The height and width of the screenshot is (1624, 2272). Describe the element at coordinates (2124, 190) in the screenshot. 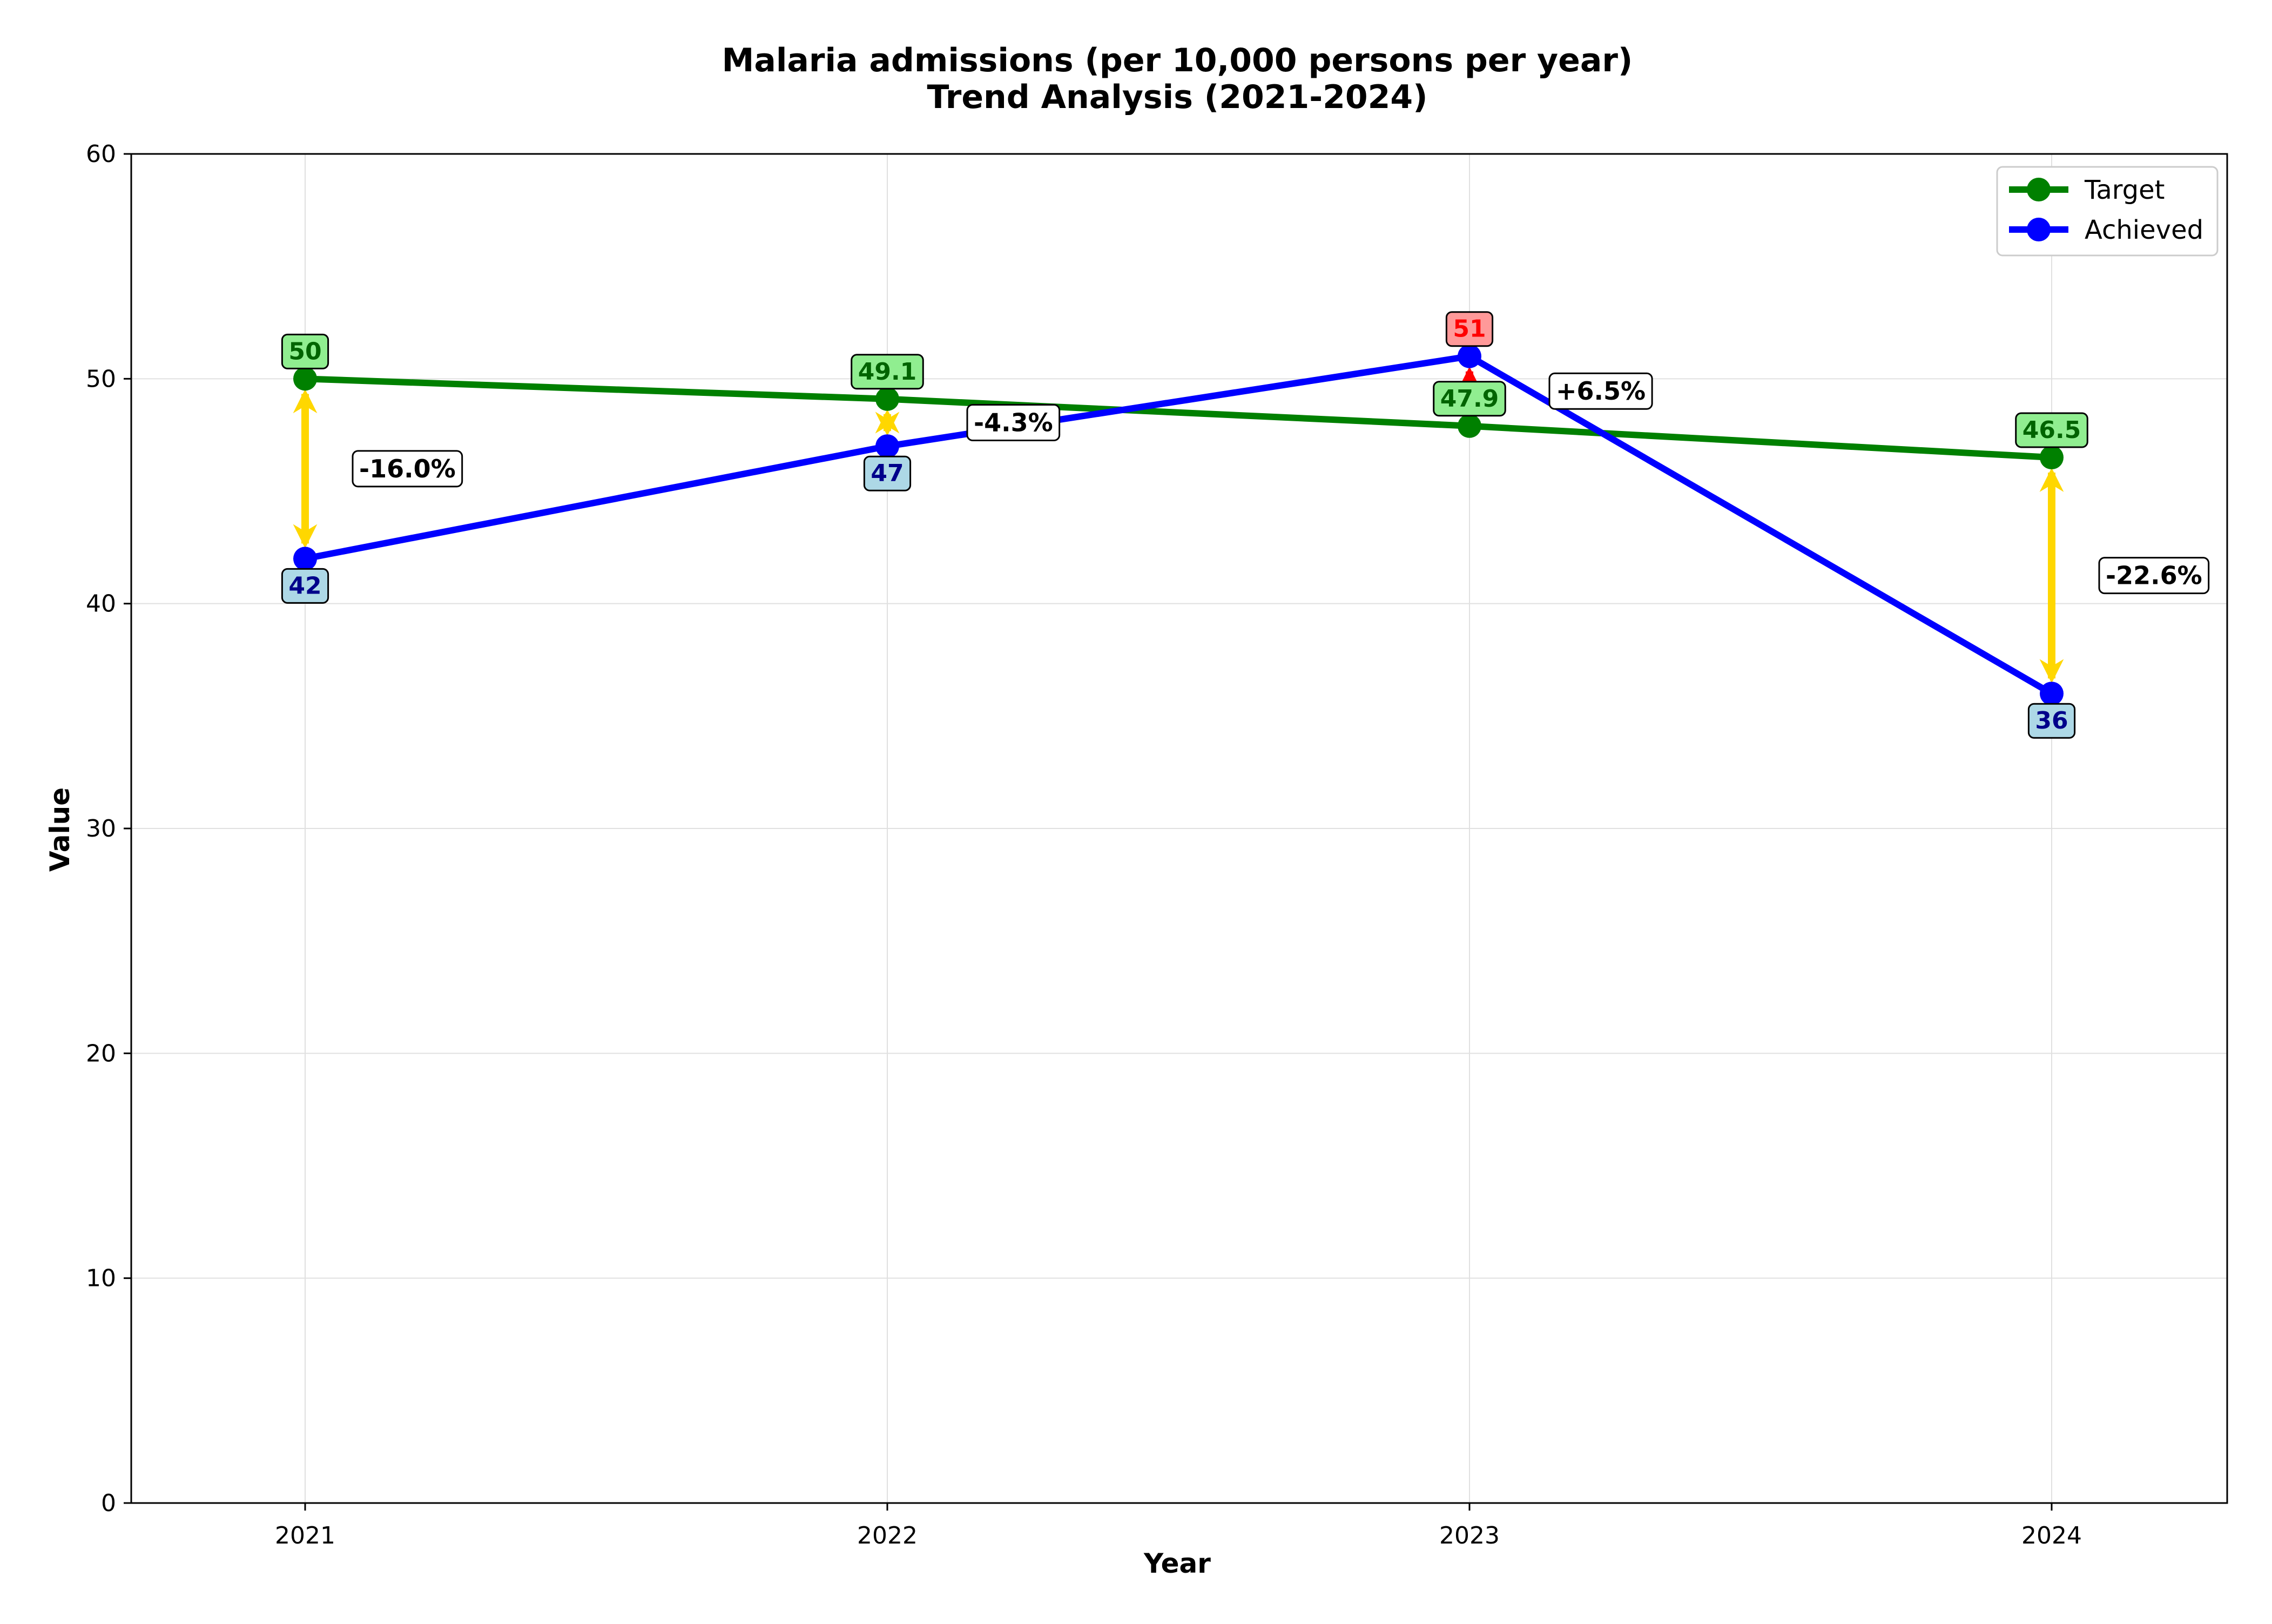

I see `legend-label: Target` at that location.